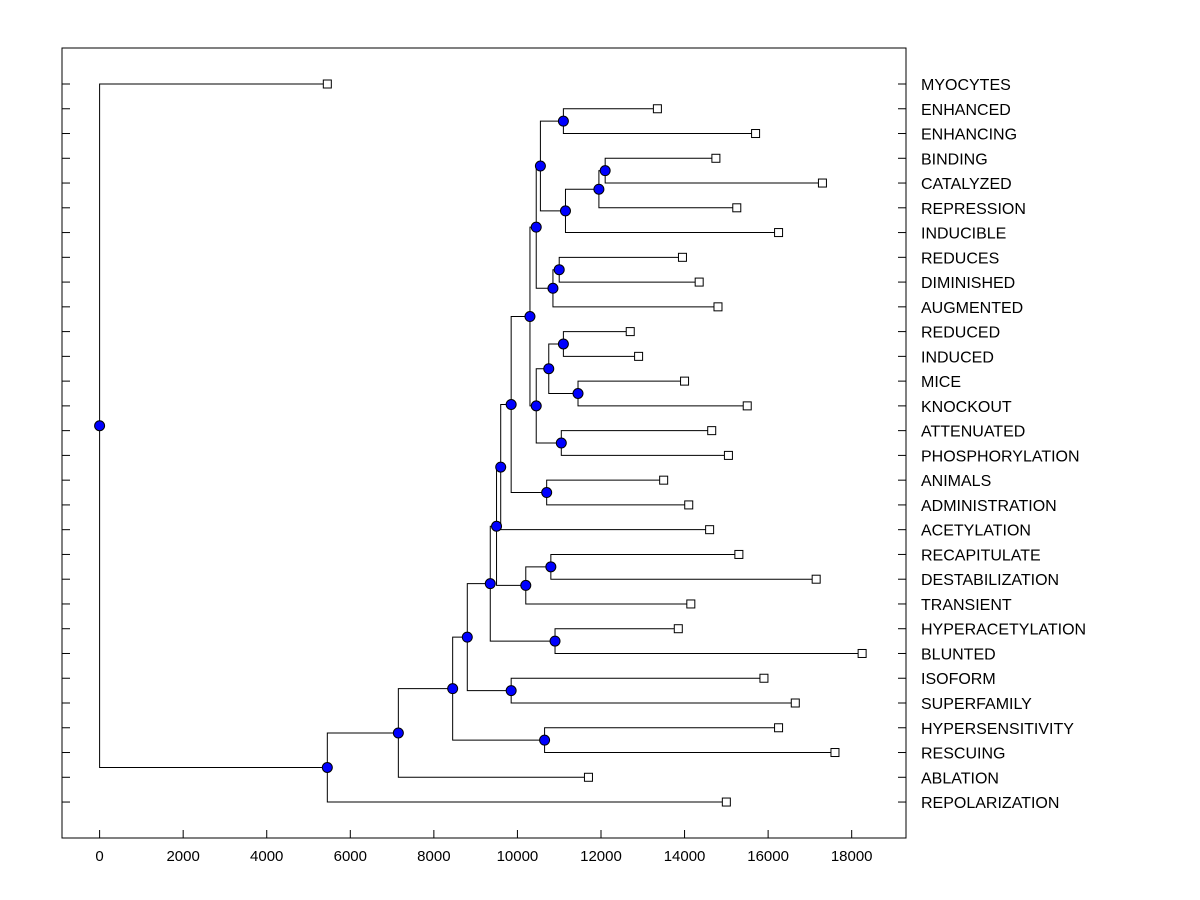  Describe the element at coordinates (498, 496) in the screenshot. I see `branch-t-q` at that location.